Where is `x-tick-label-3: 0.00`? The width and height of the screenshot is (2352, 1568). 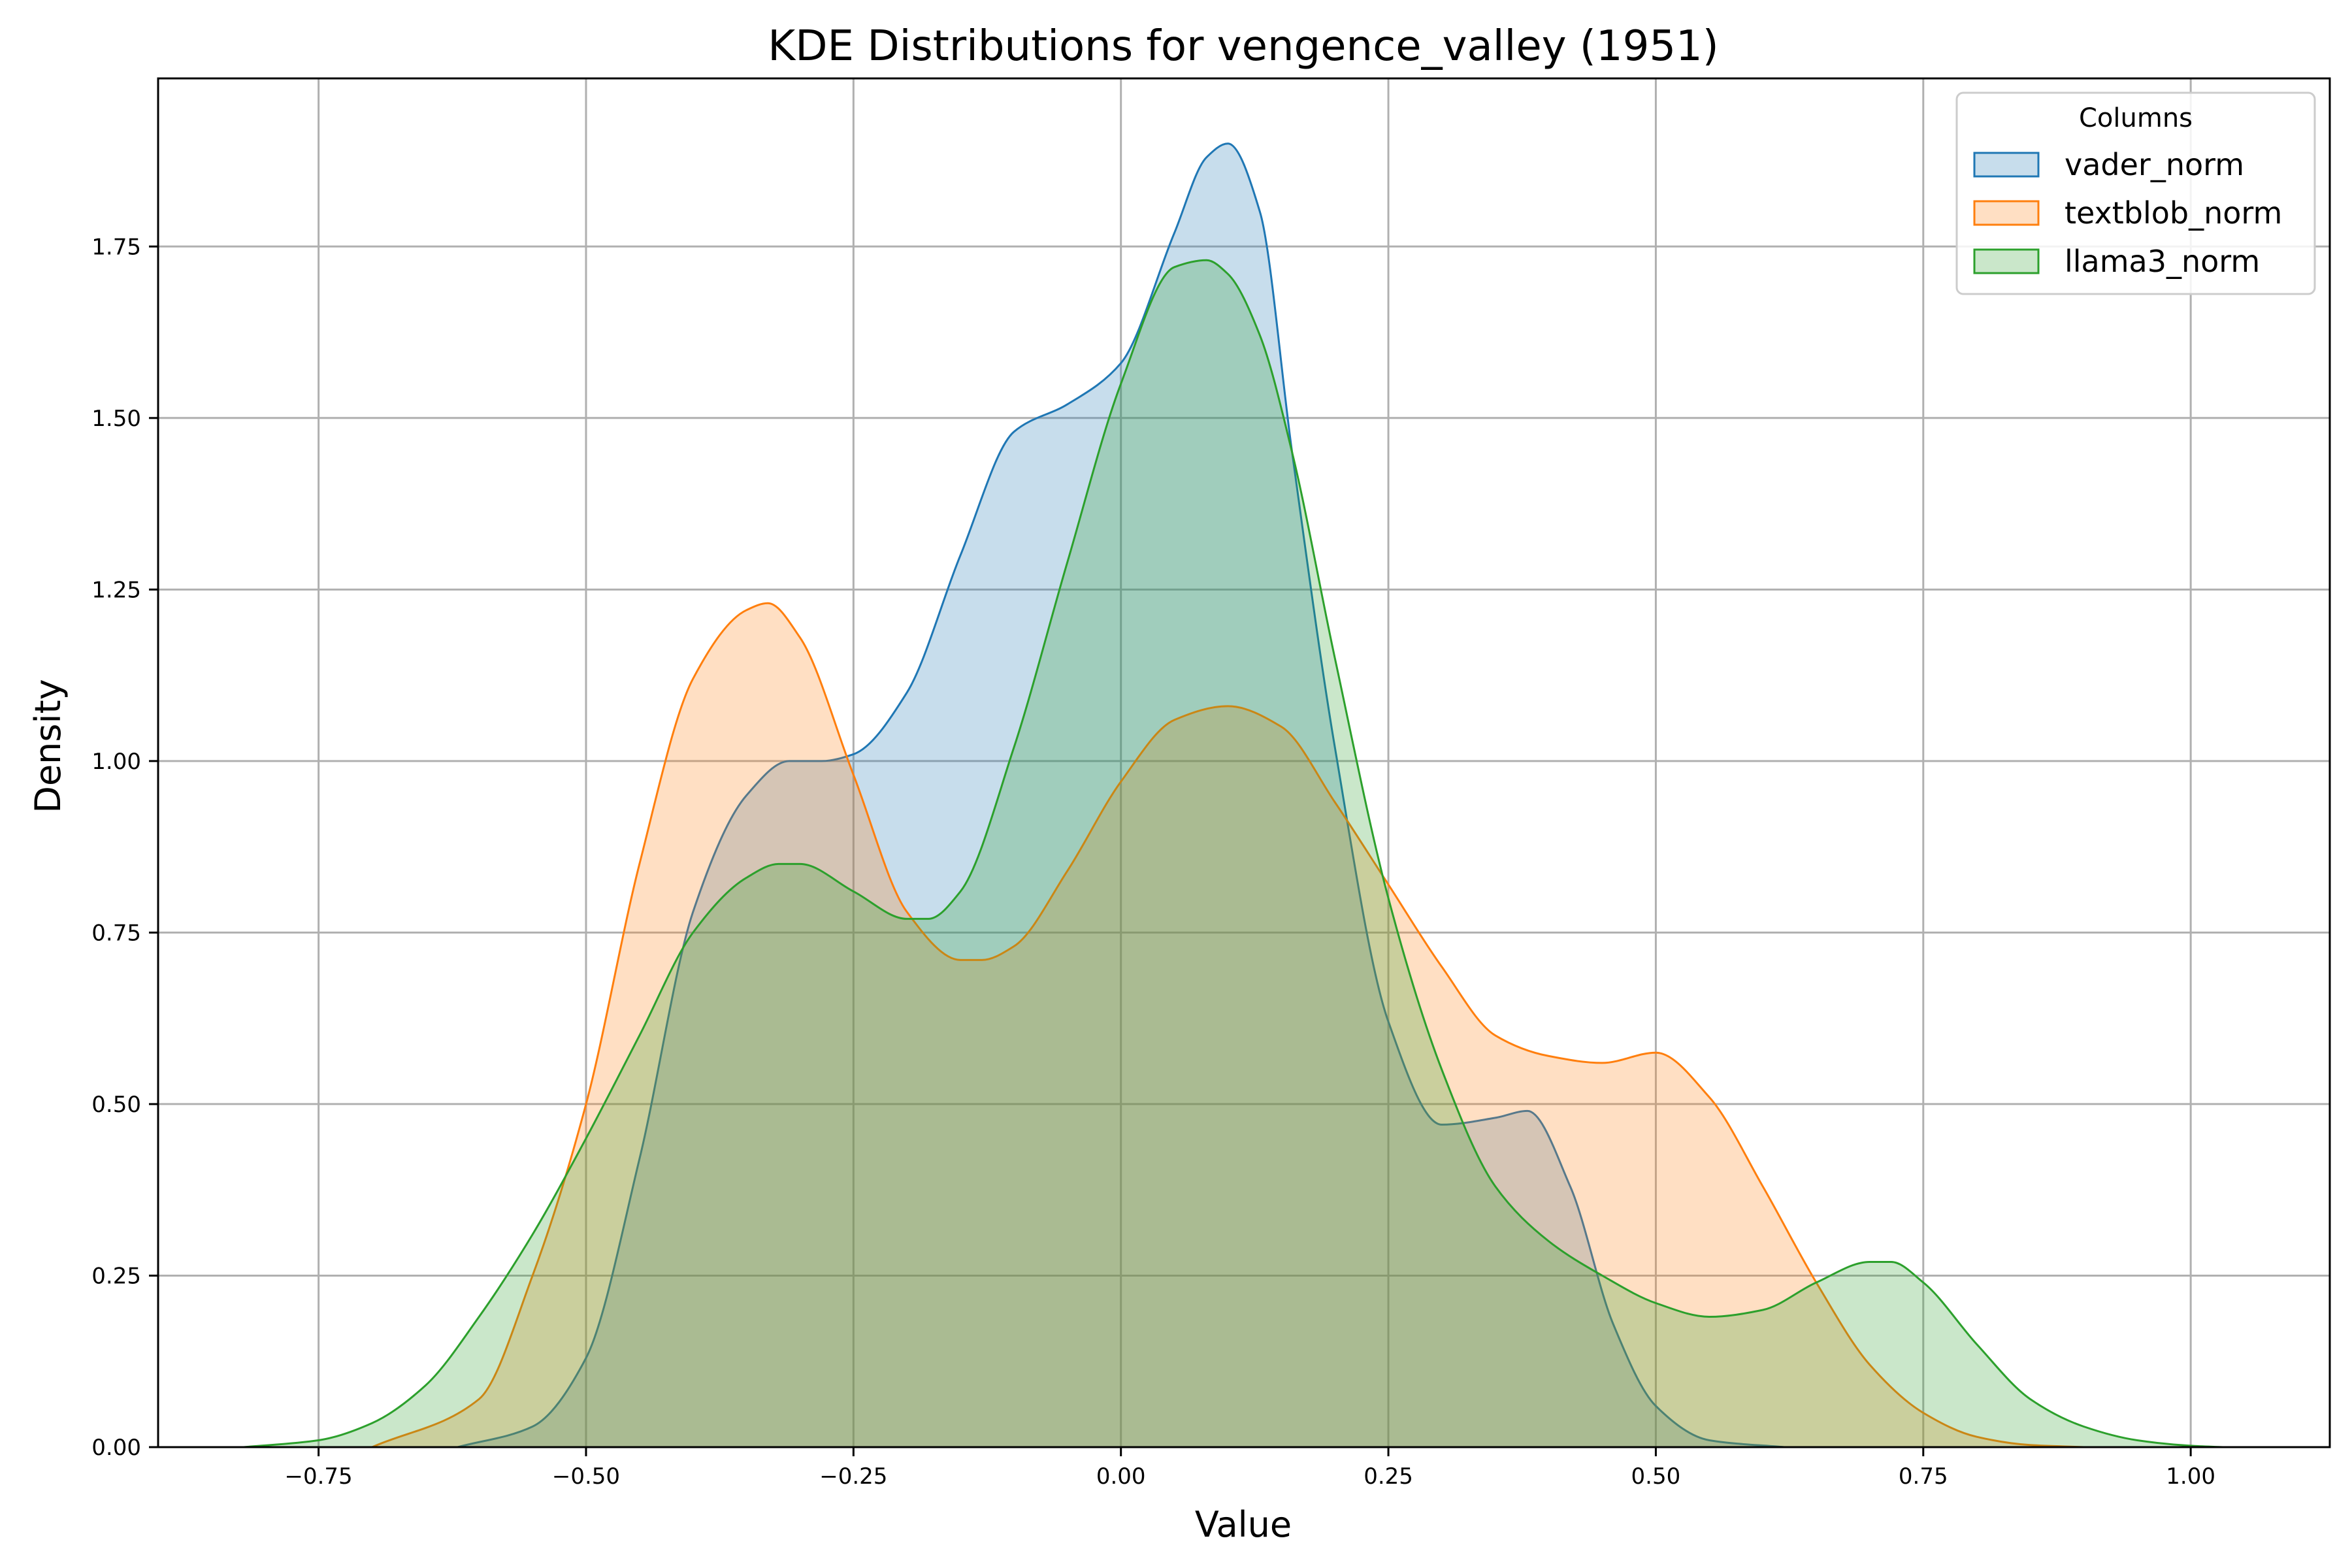 x-tick-label-3: 0.00 is located at coordinates (1121, 1476).